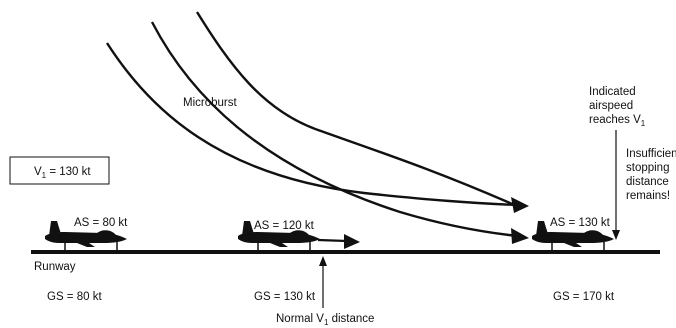 The image size is (676, 328). Describe the element at coordinates (617, 121) in the screenshot. I see `indicated-airspeed-line3: reaches V1` at that location.